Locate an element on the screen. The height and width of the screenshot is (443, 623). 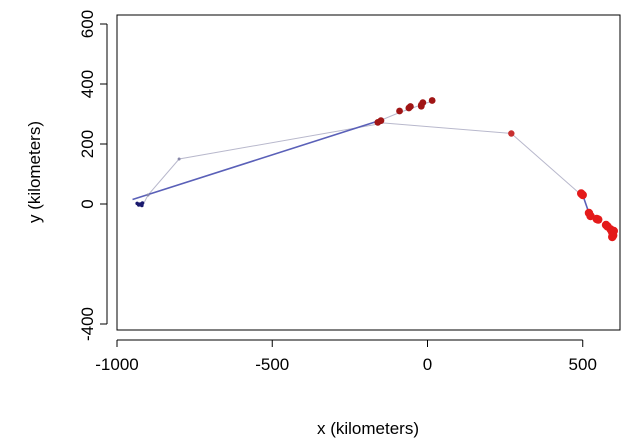
y-axis: -400 0 200 400 600 is located at coordinates (93, 175).